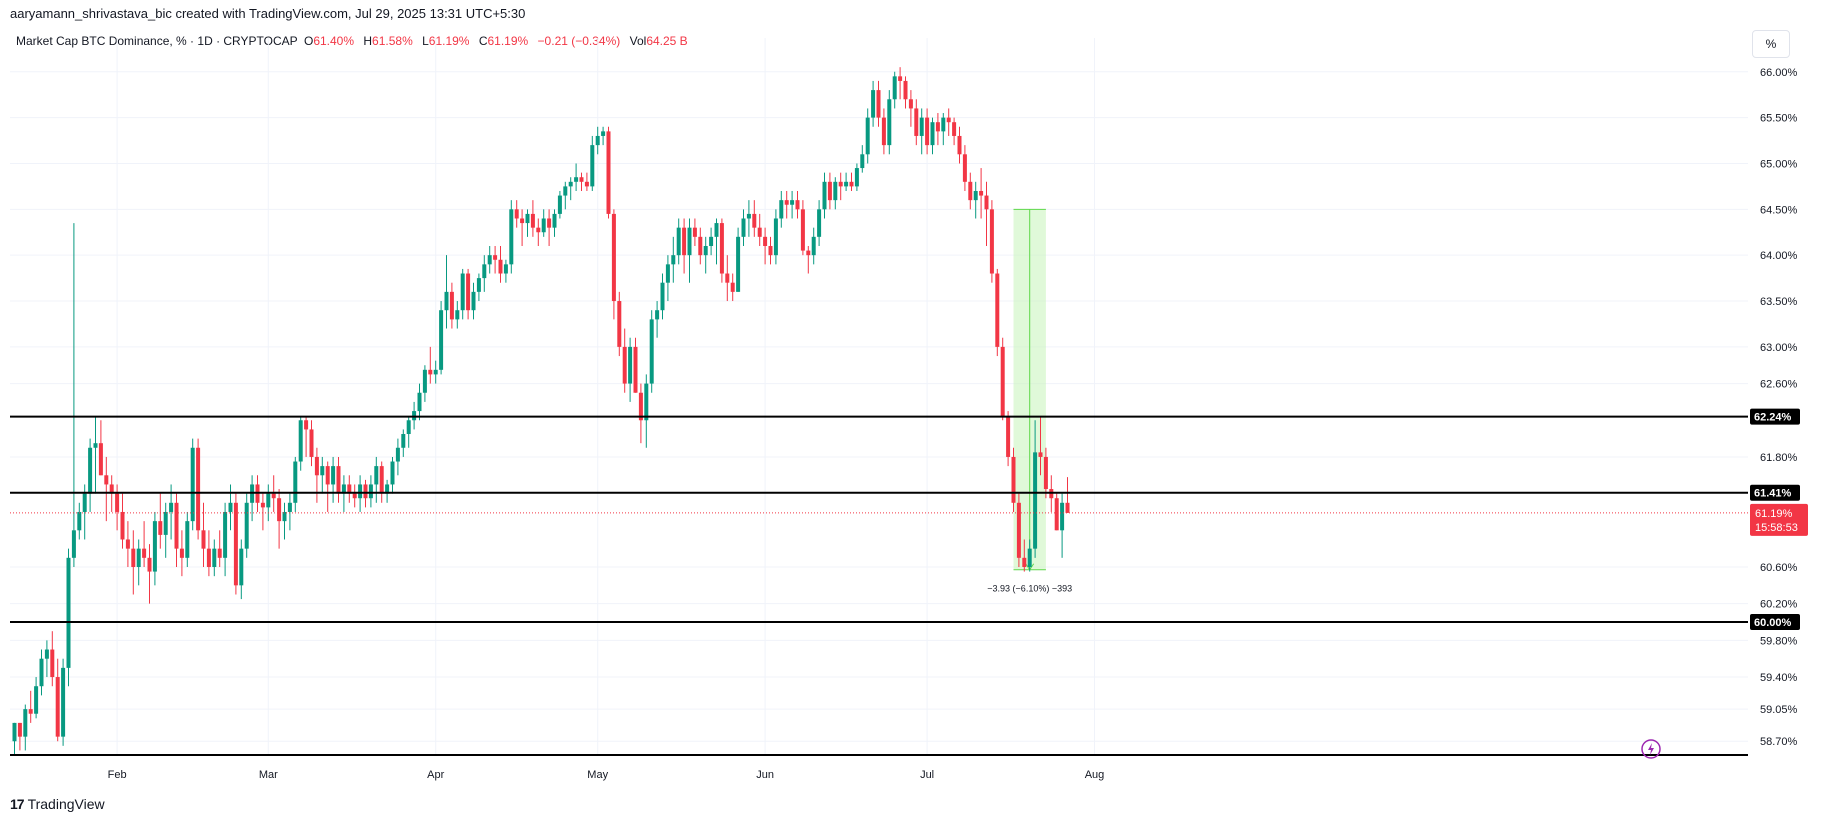 This screenshot has width=1825, height=824. Describe the element at coordinates (508, 41) in the screenshot. I see `close-value: 61.19%` at that location.